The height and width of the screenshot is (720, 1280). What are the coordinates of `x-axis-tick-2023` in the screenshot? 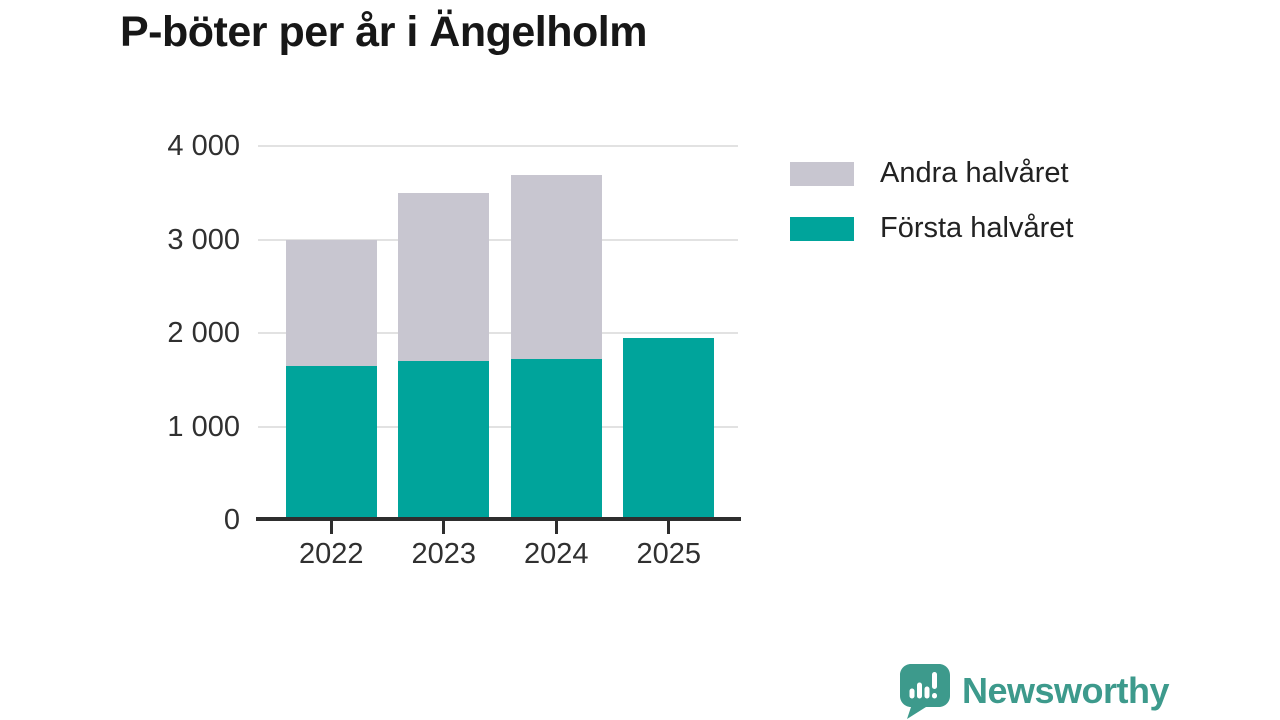 It's located at (444, 527).